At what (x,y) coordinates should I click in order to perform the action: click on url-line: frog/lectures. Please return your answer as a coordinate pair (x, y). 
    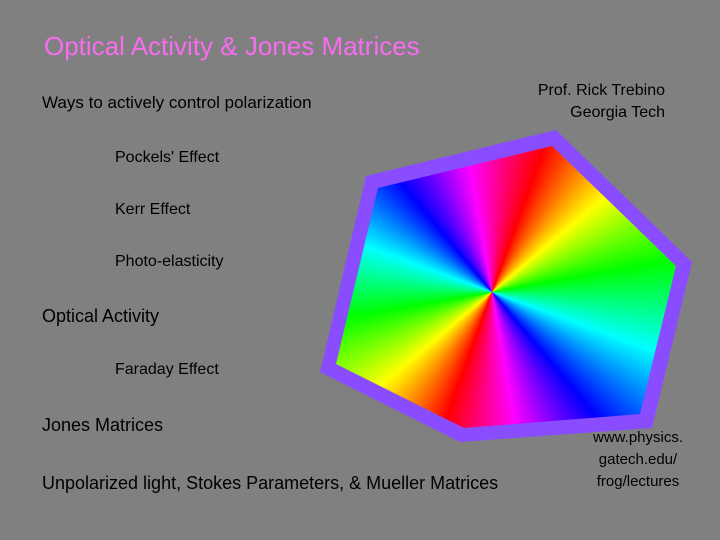
    Looking at the image, I should click on (638, 481).